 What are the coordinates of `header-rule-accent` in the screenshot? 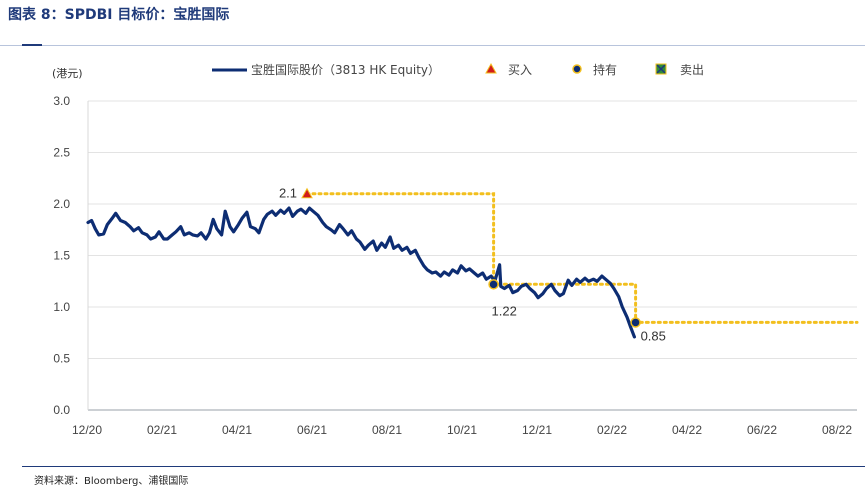 It's located at (32, 45).